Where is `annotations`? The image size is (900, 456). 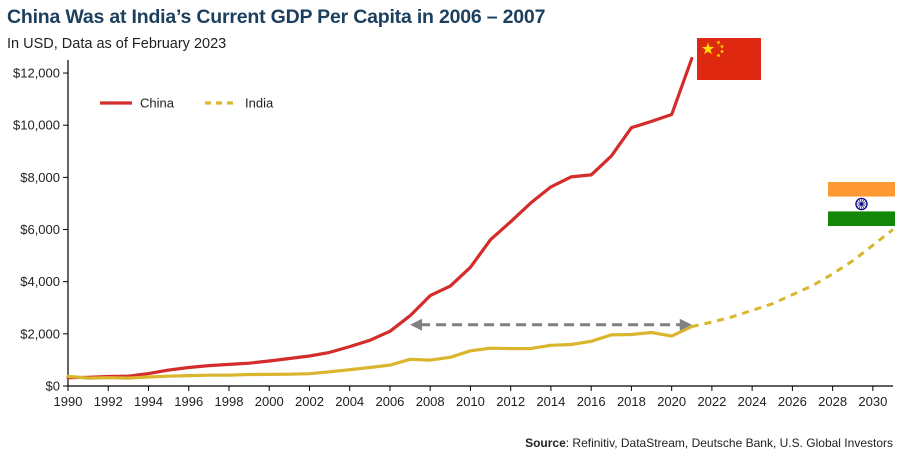 annotations is located at coordinates (551, 324).